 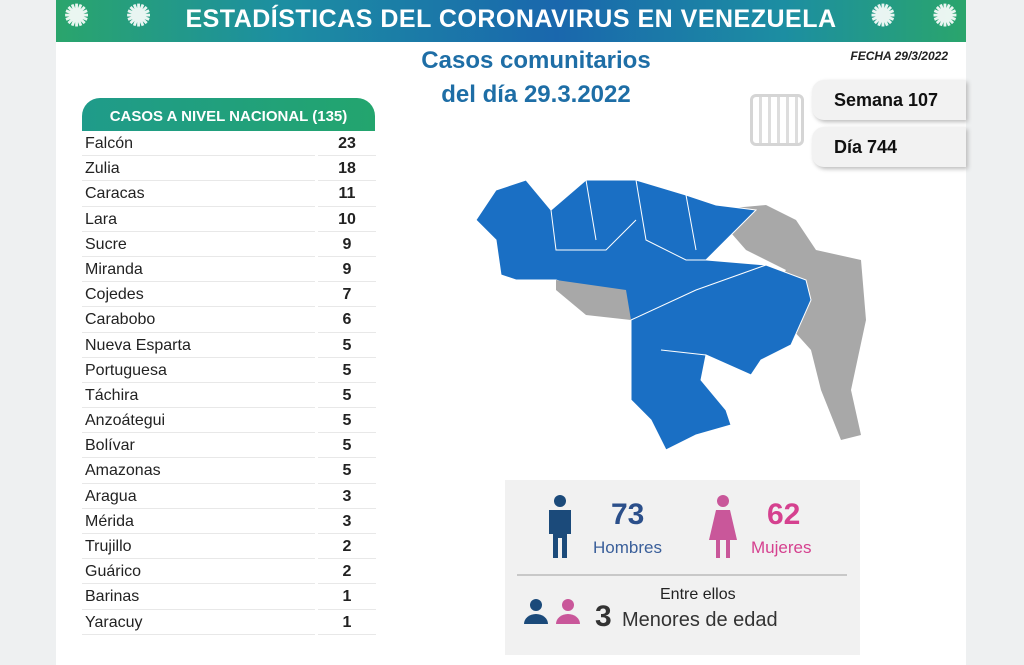 I want to click on state-name: Sucre, so click(x=198, y=244).